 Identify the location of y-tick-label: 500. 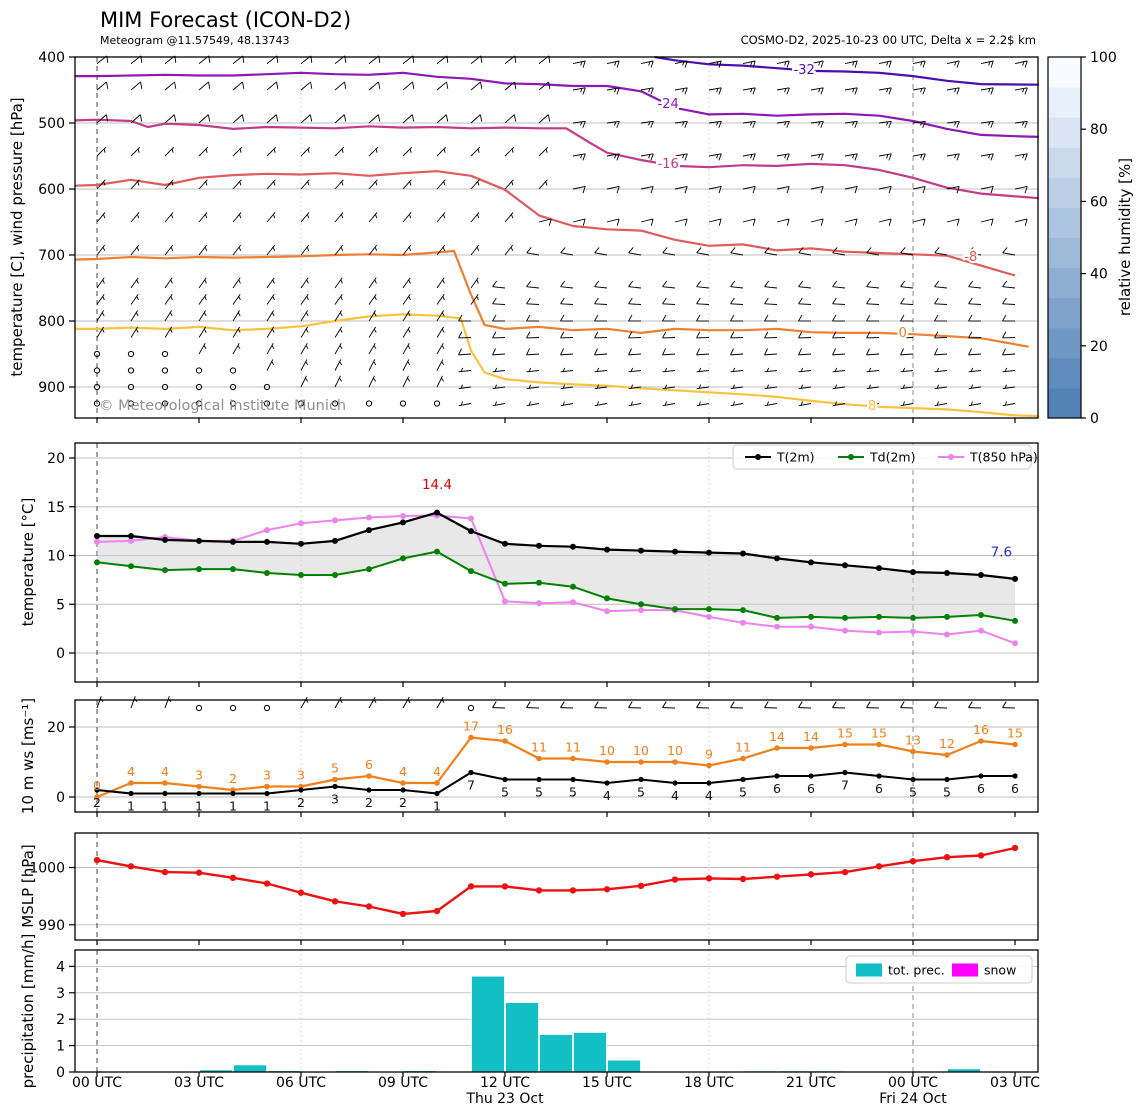
(51, 124).